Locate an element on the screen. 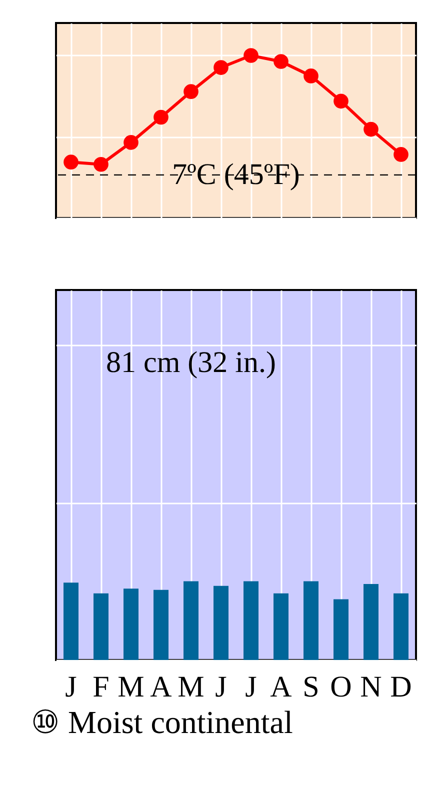  x-tick-label: O is located at coordinates (341, 687).